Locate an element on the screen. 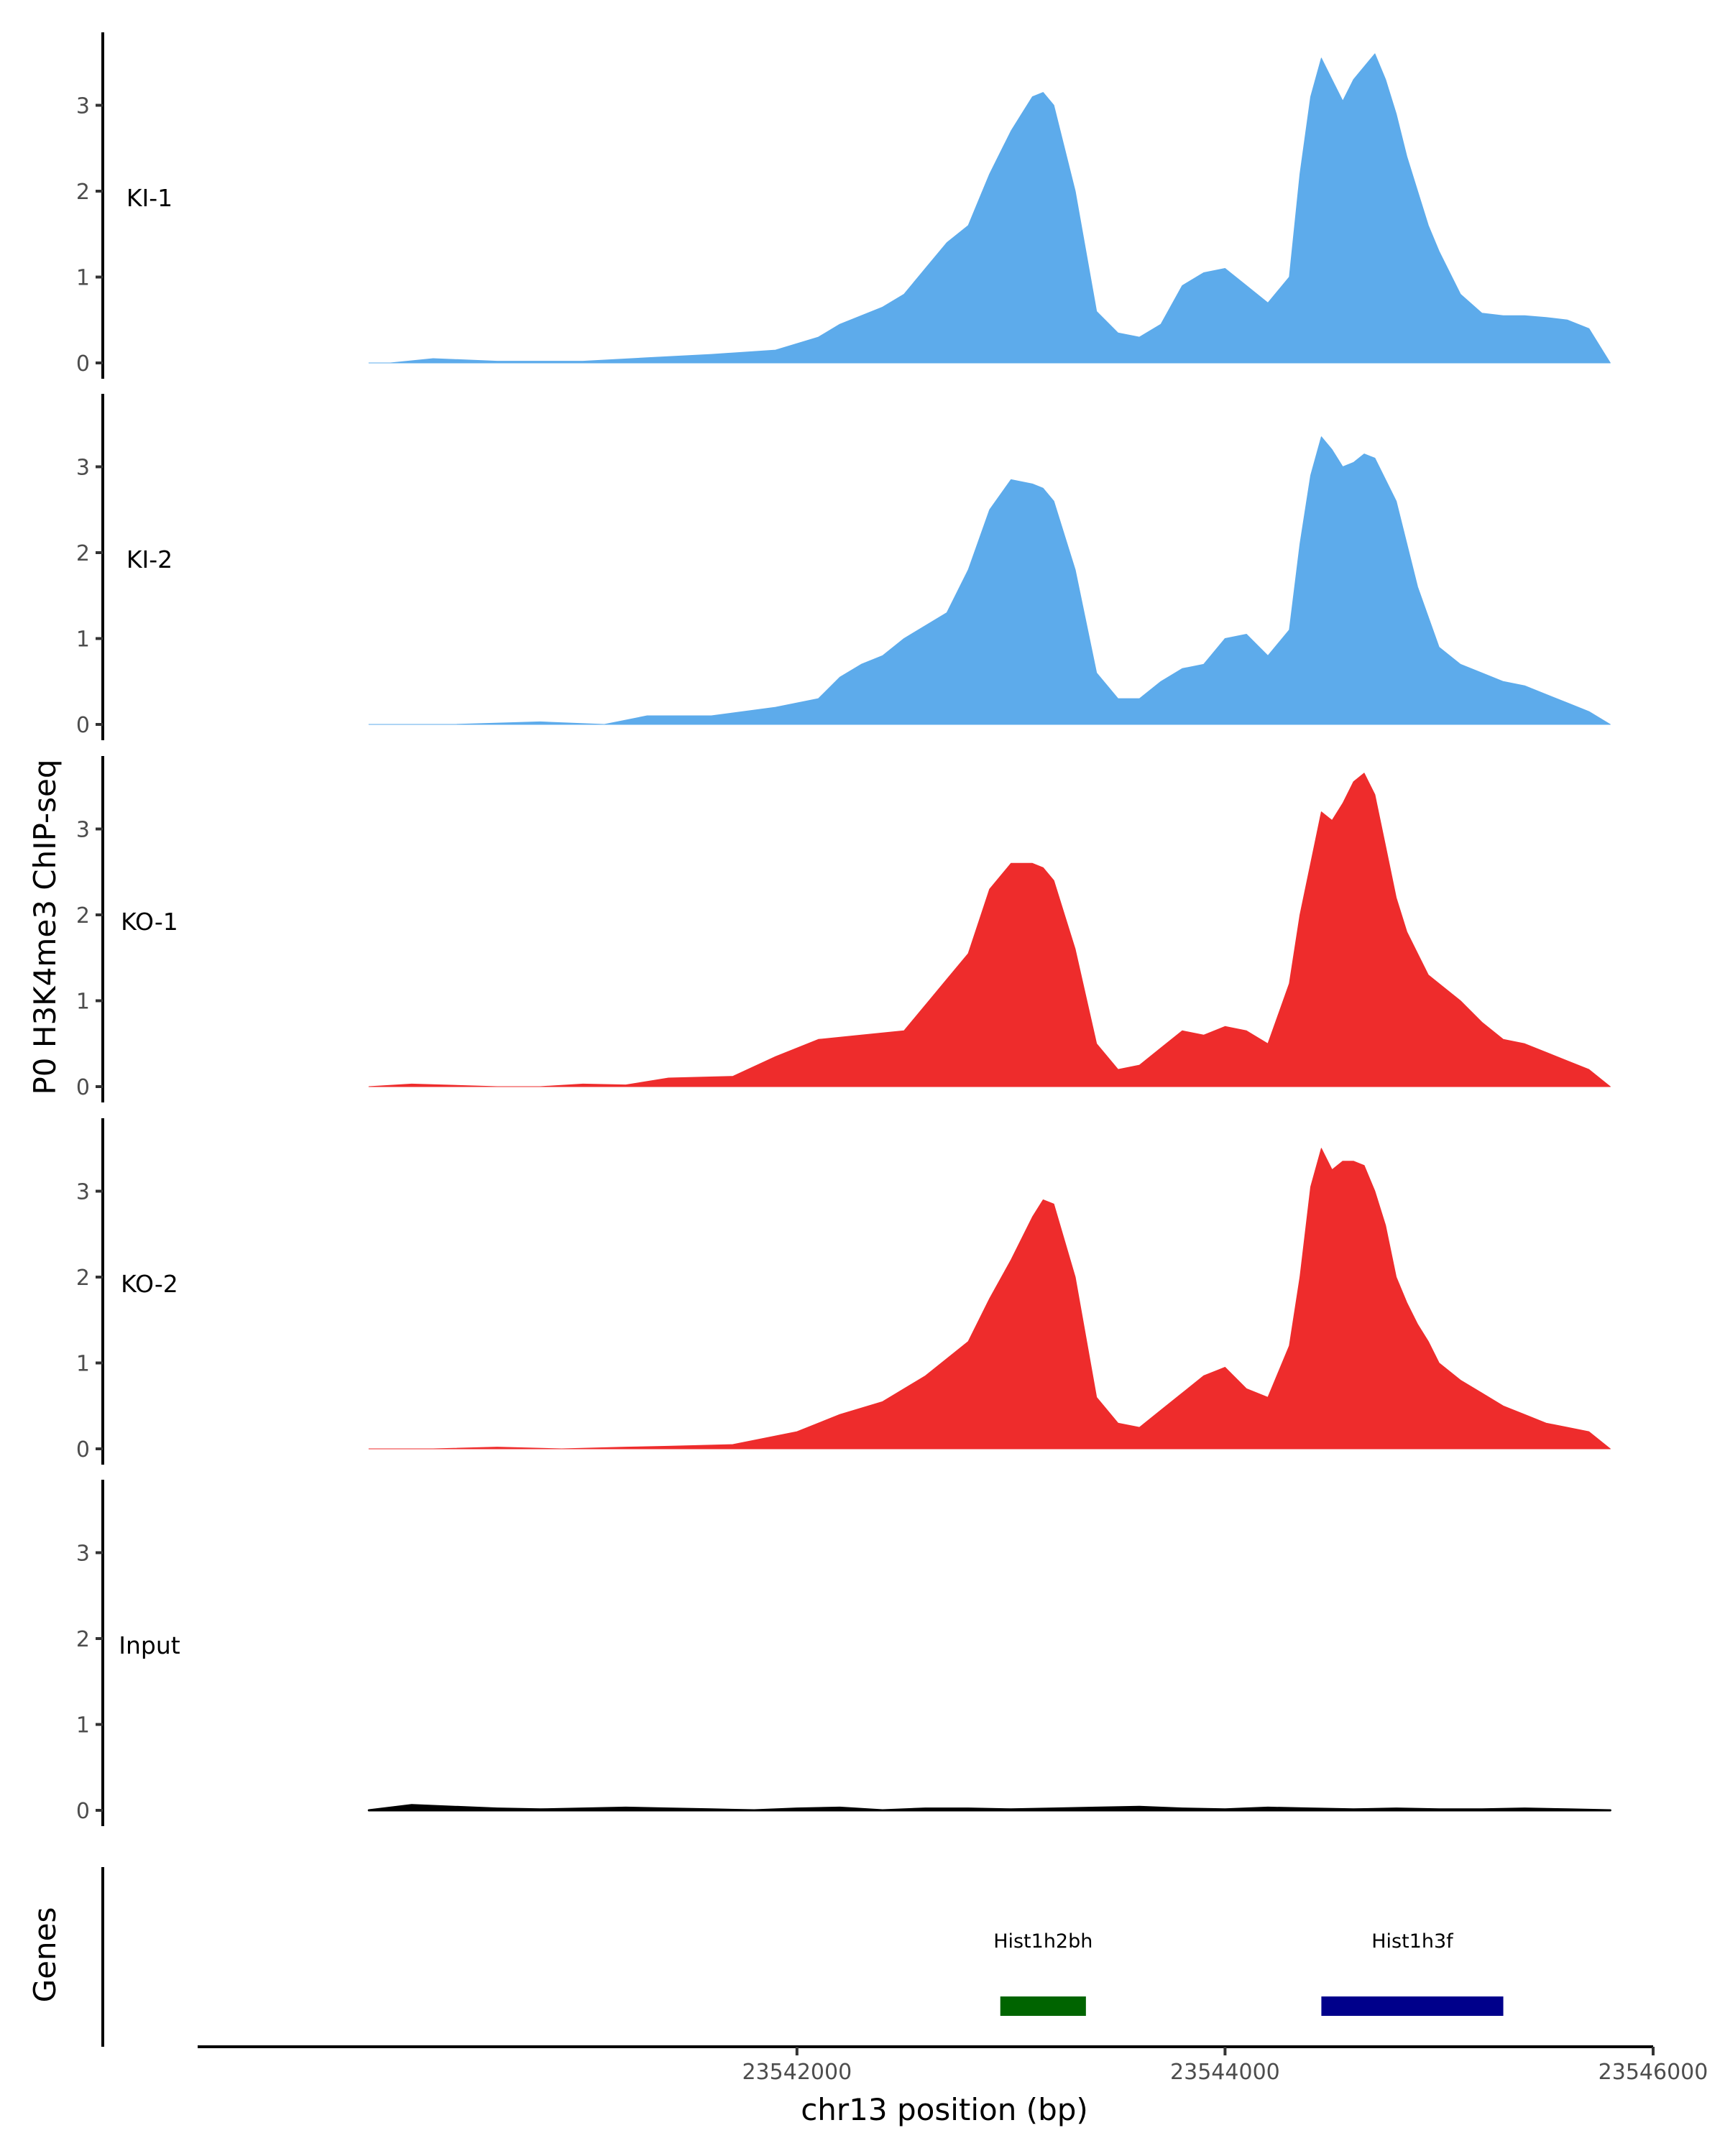 The width and height of the screenshot is (1725, 2156). track-ko-1: 0 1 2 3 KO-1 is located at coordinates (843, 929).